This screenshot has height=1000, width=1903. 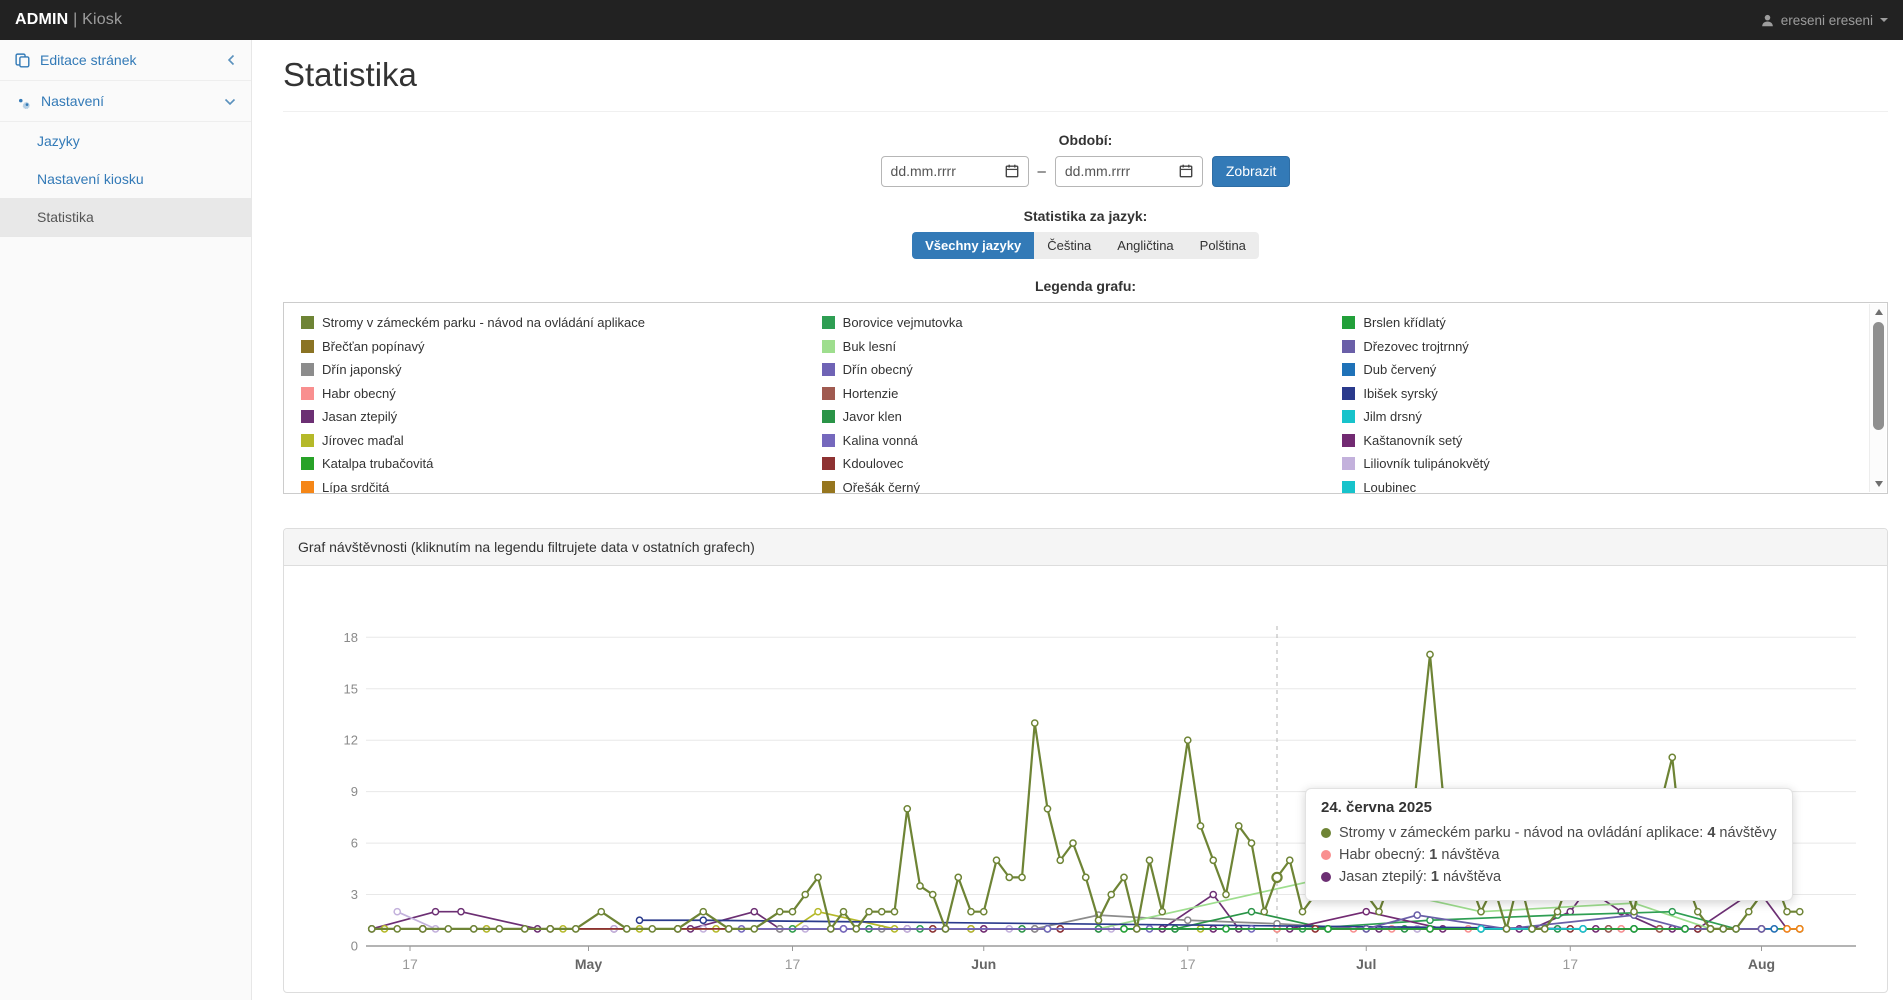 I want to click on legend-item-label: Lípa srdčitá, so click(x=356, y=486).